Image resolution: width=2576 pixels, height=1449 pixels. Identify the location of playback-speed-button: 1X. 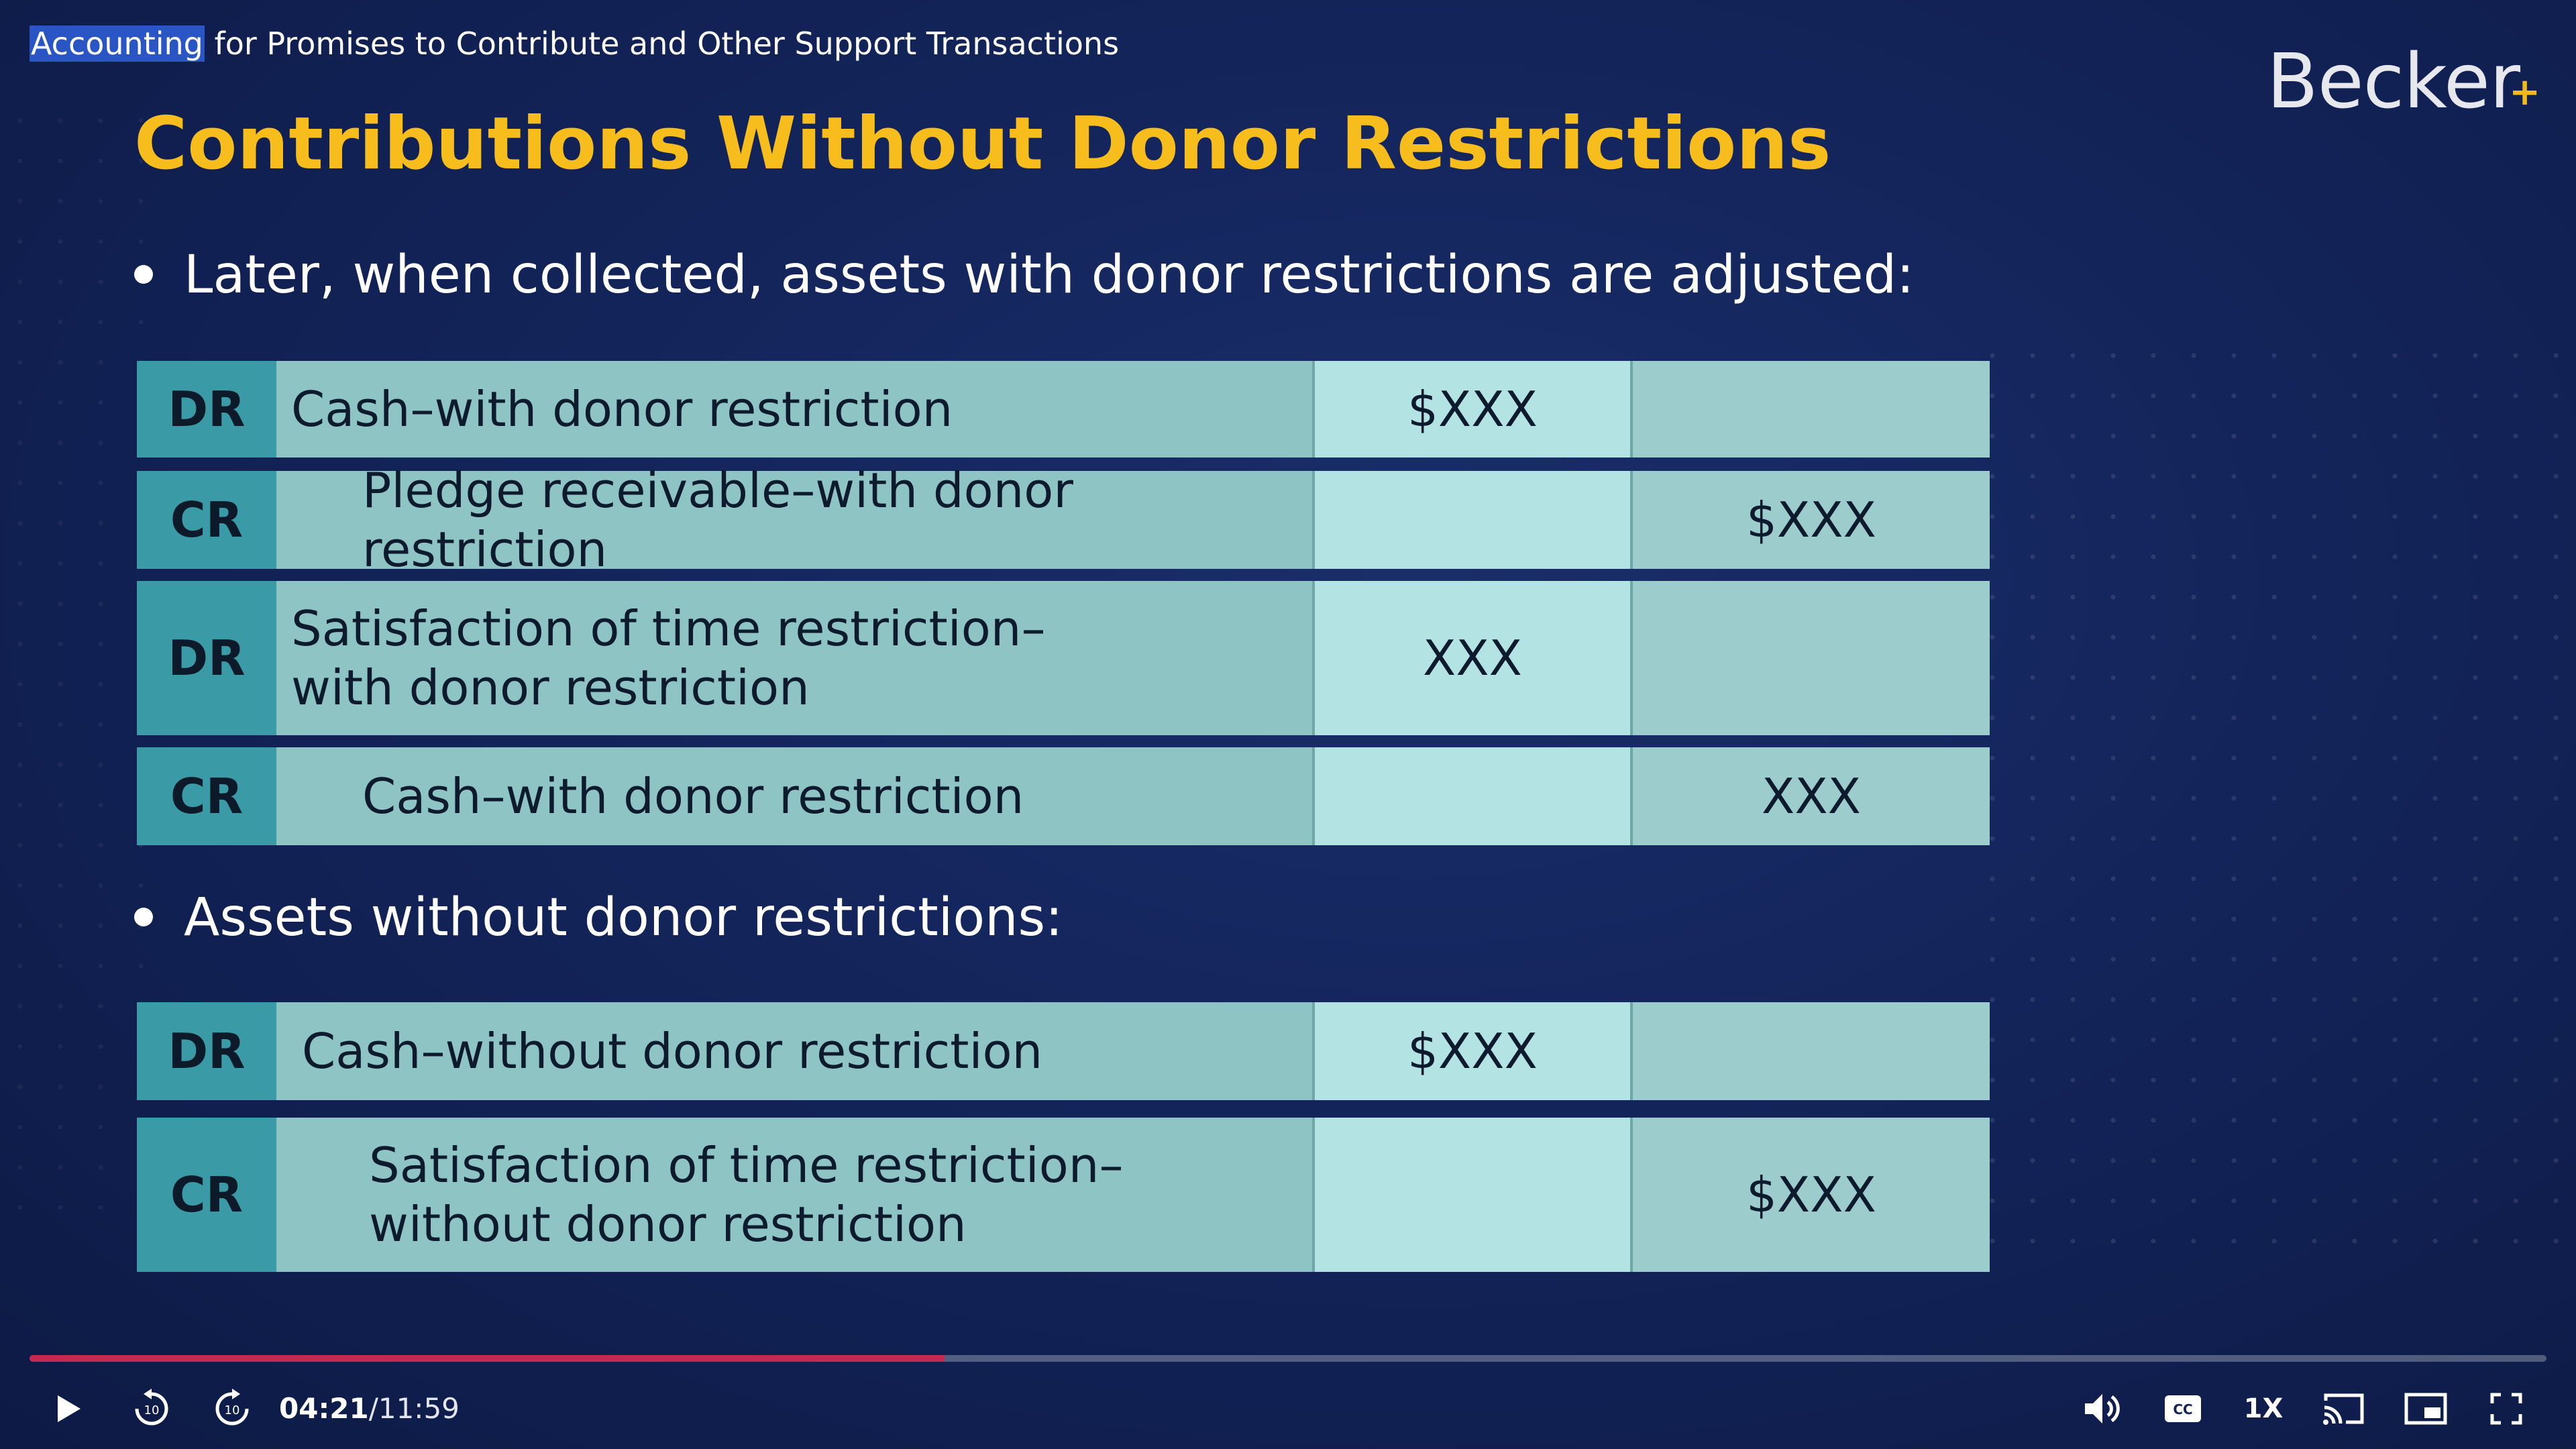
(2263, 1409).